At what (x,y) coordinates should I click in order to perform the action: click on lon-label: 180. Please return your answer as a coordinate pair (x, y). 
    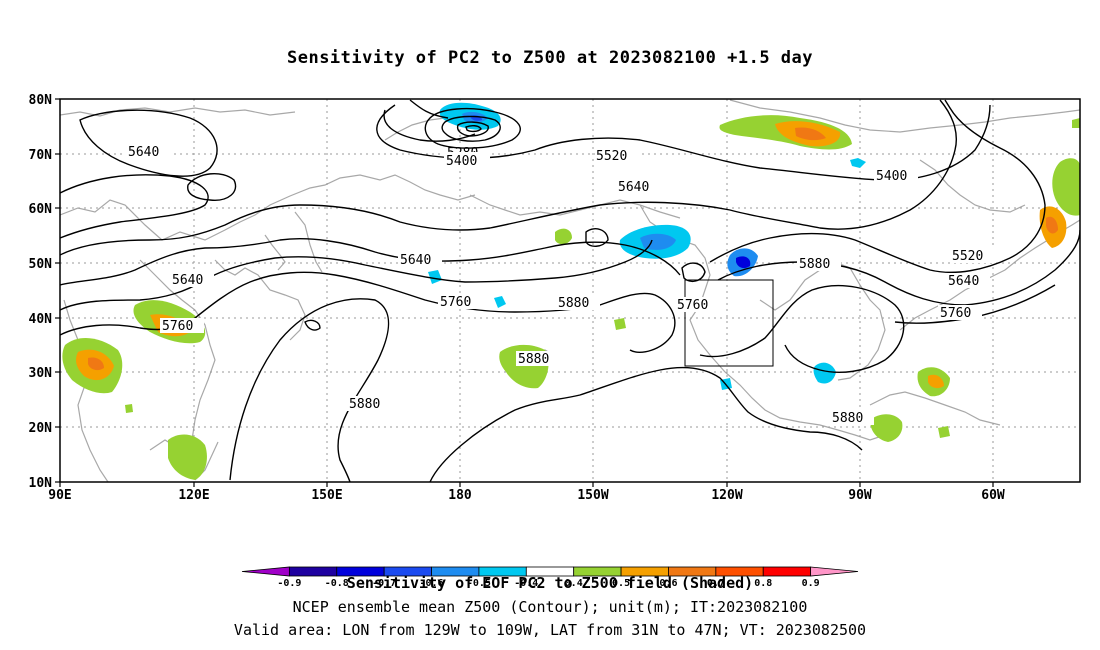
    Looking at the image, I should click on (460, 495).